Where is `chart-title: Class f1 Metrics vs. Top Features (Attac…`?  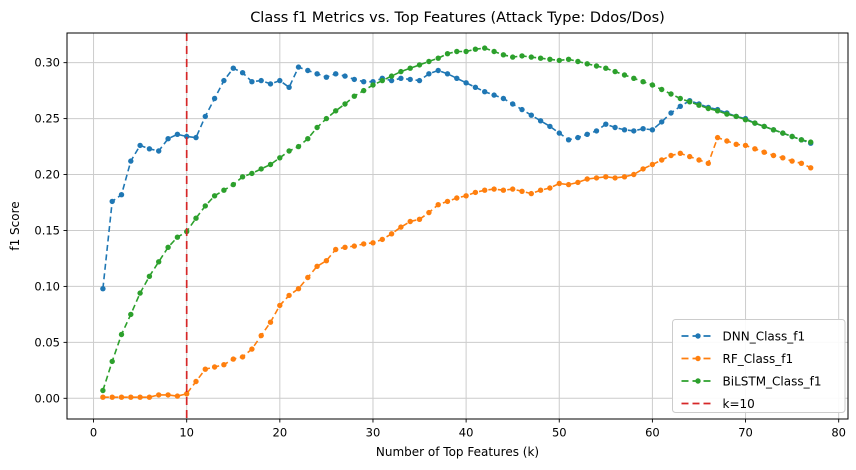
chart-title: Class f1 Metrics vs. Top Features (Attac… is located at coordinates (457, 18).